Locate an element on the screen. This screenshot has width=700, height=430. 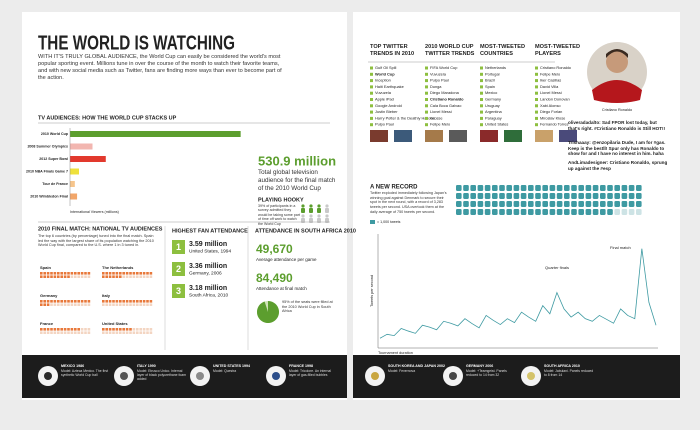
column-heading-text: MOST-TWEETED COUNTRIES is located at coordinates (503, 50).